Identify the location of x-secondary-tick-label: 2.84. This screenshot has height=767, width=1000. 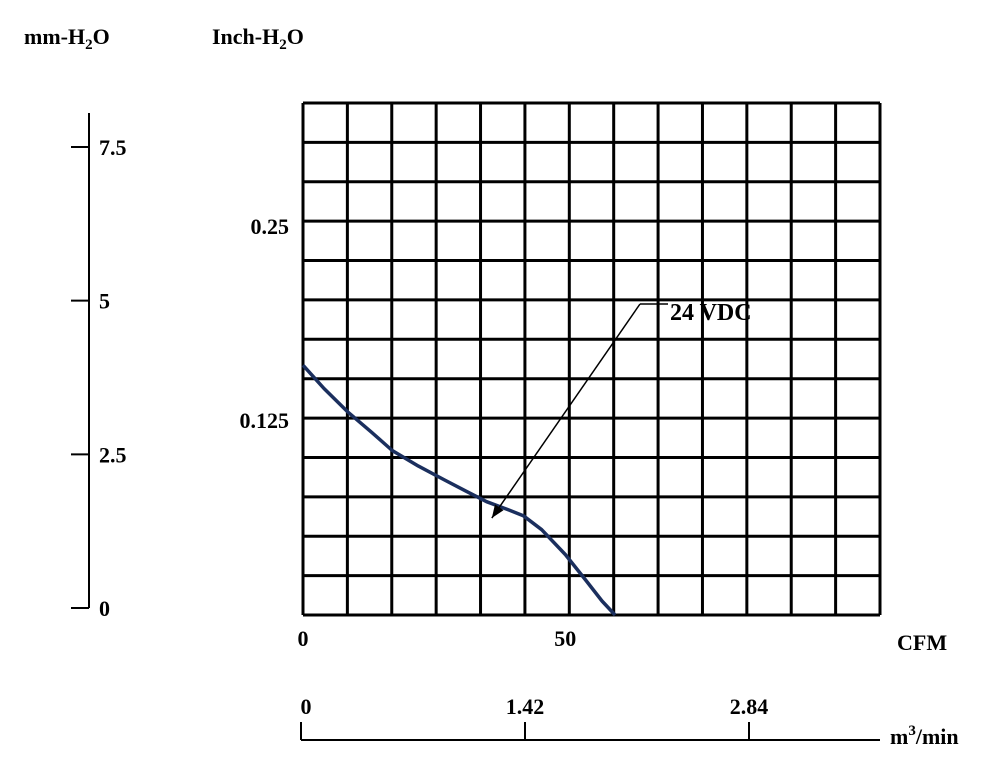
(749, 706).